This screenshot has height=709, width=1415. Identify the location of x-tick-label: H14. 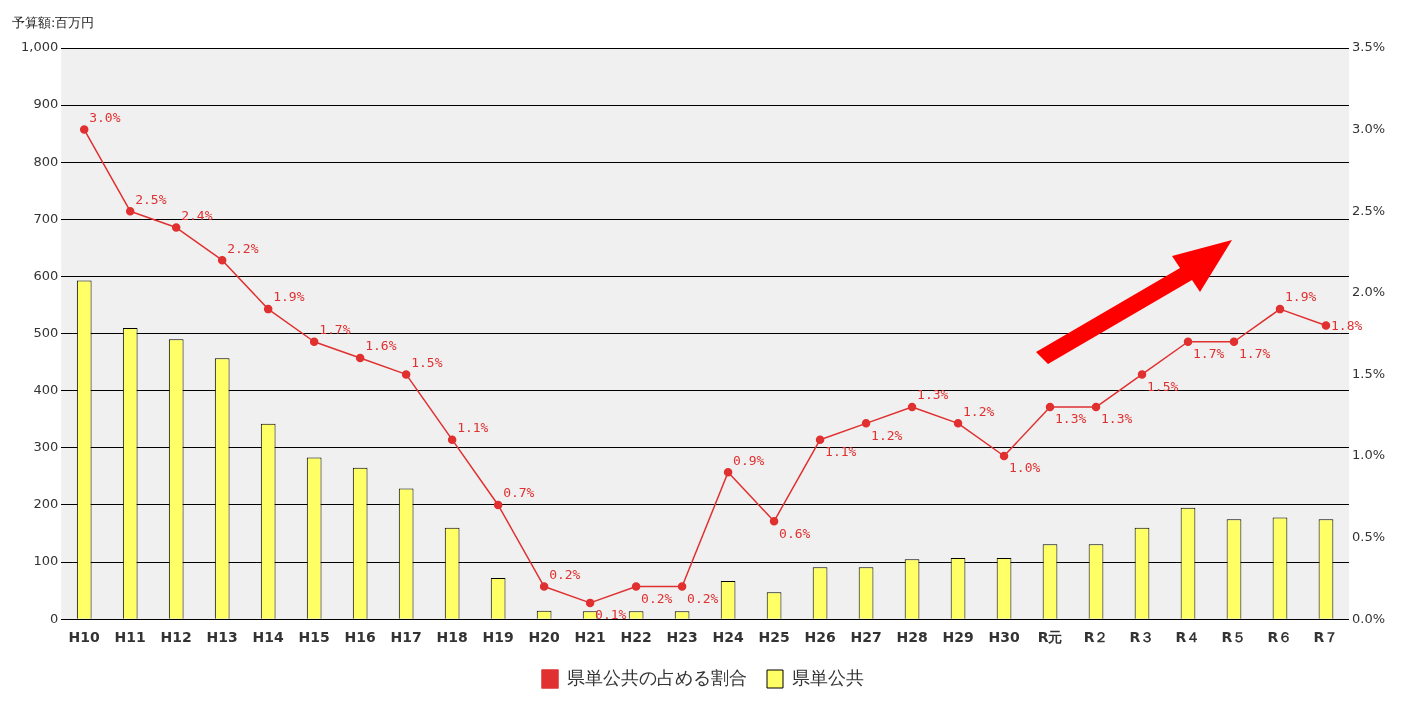
(268, 637).